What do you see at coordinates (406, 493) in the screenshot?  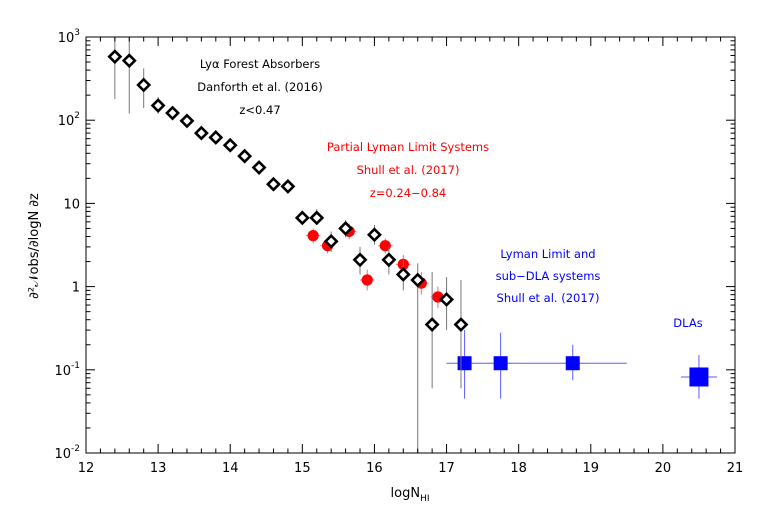 I see `x-axis-title-main: logN` at bounding box center [406, 493].